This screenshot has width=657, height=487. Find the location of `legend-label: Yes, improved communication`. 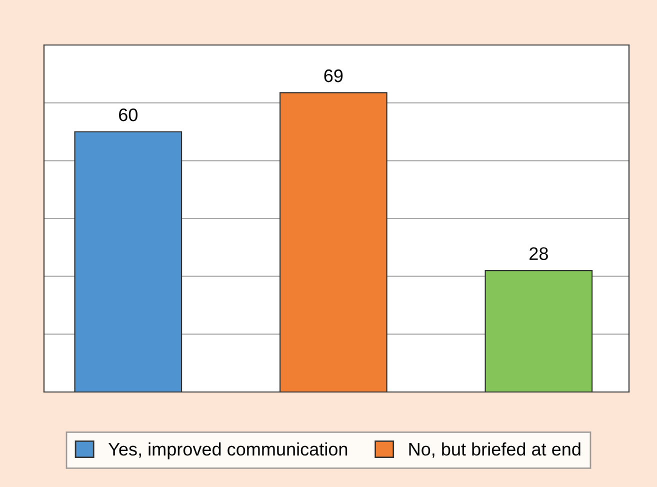

legend-label: Yes, improved communication is located at coordinates (228, 451).